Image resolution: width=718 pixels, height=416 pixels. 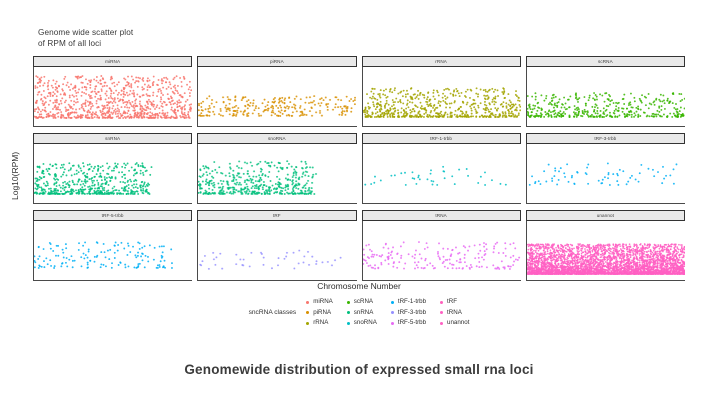 I want to click on facet-panel-scrna: scRNA, so click(x=605, y=93).